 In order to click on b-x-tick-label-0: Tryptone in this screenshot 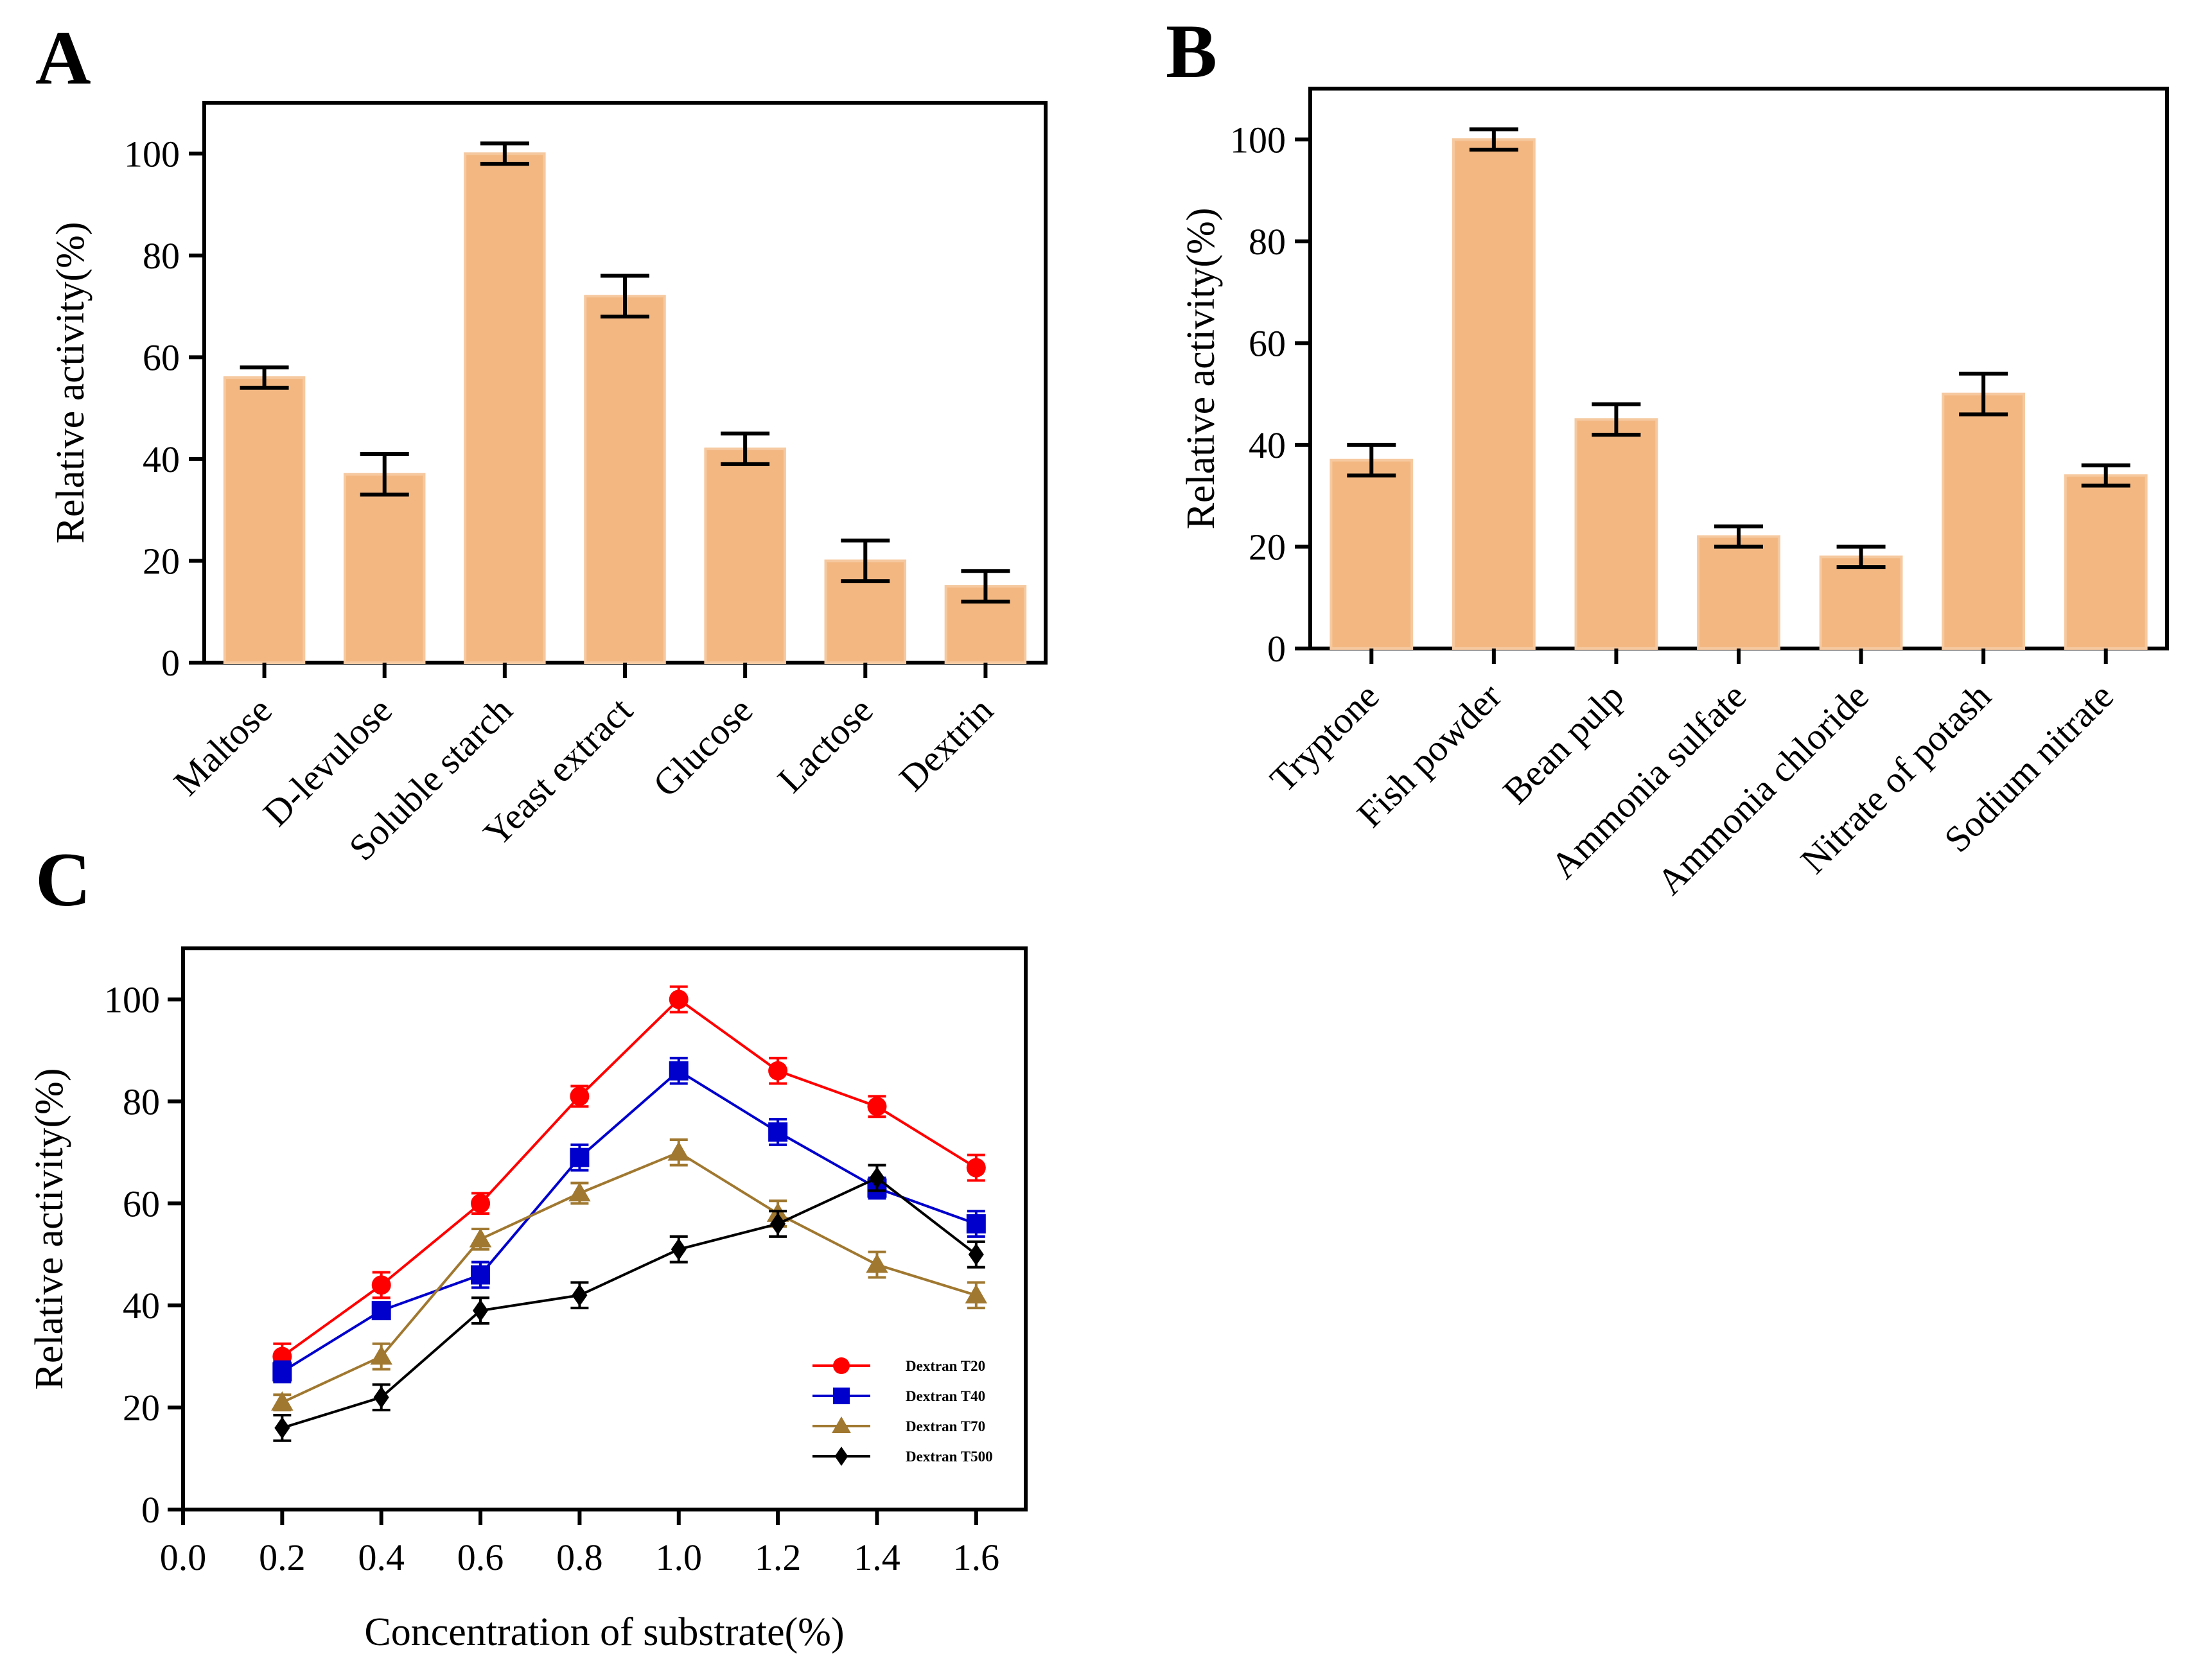, I will do `click(1325, 737)`.